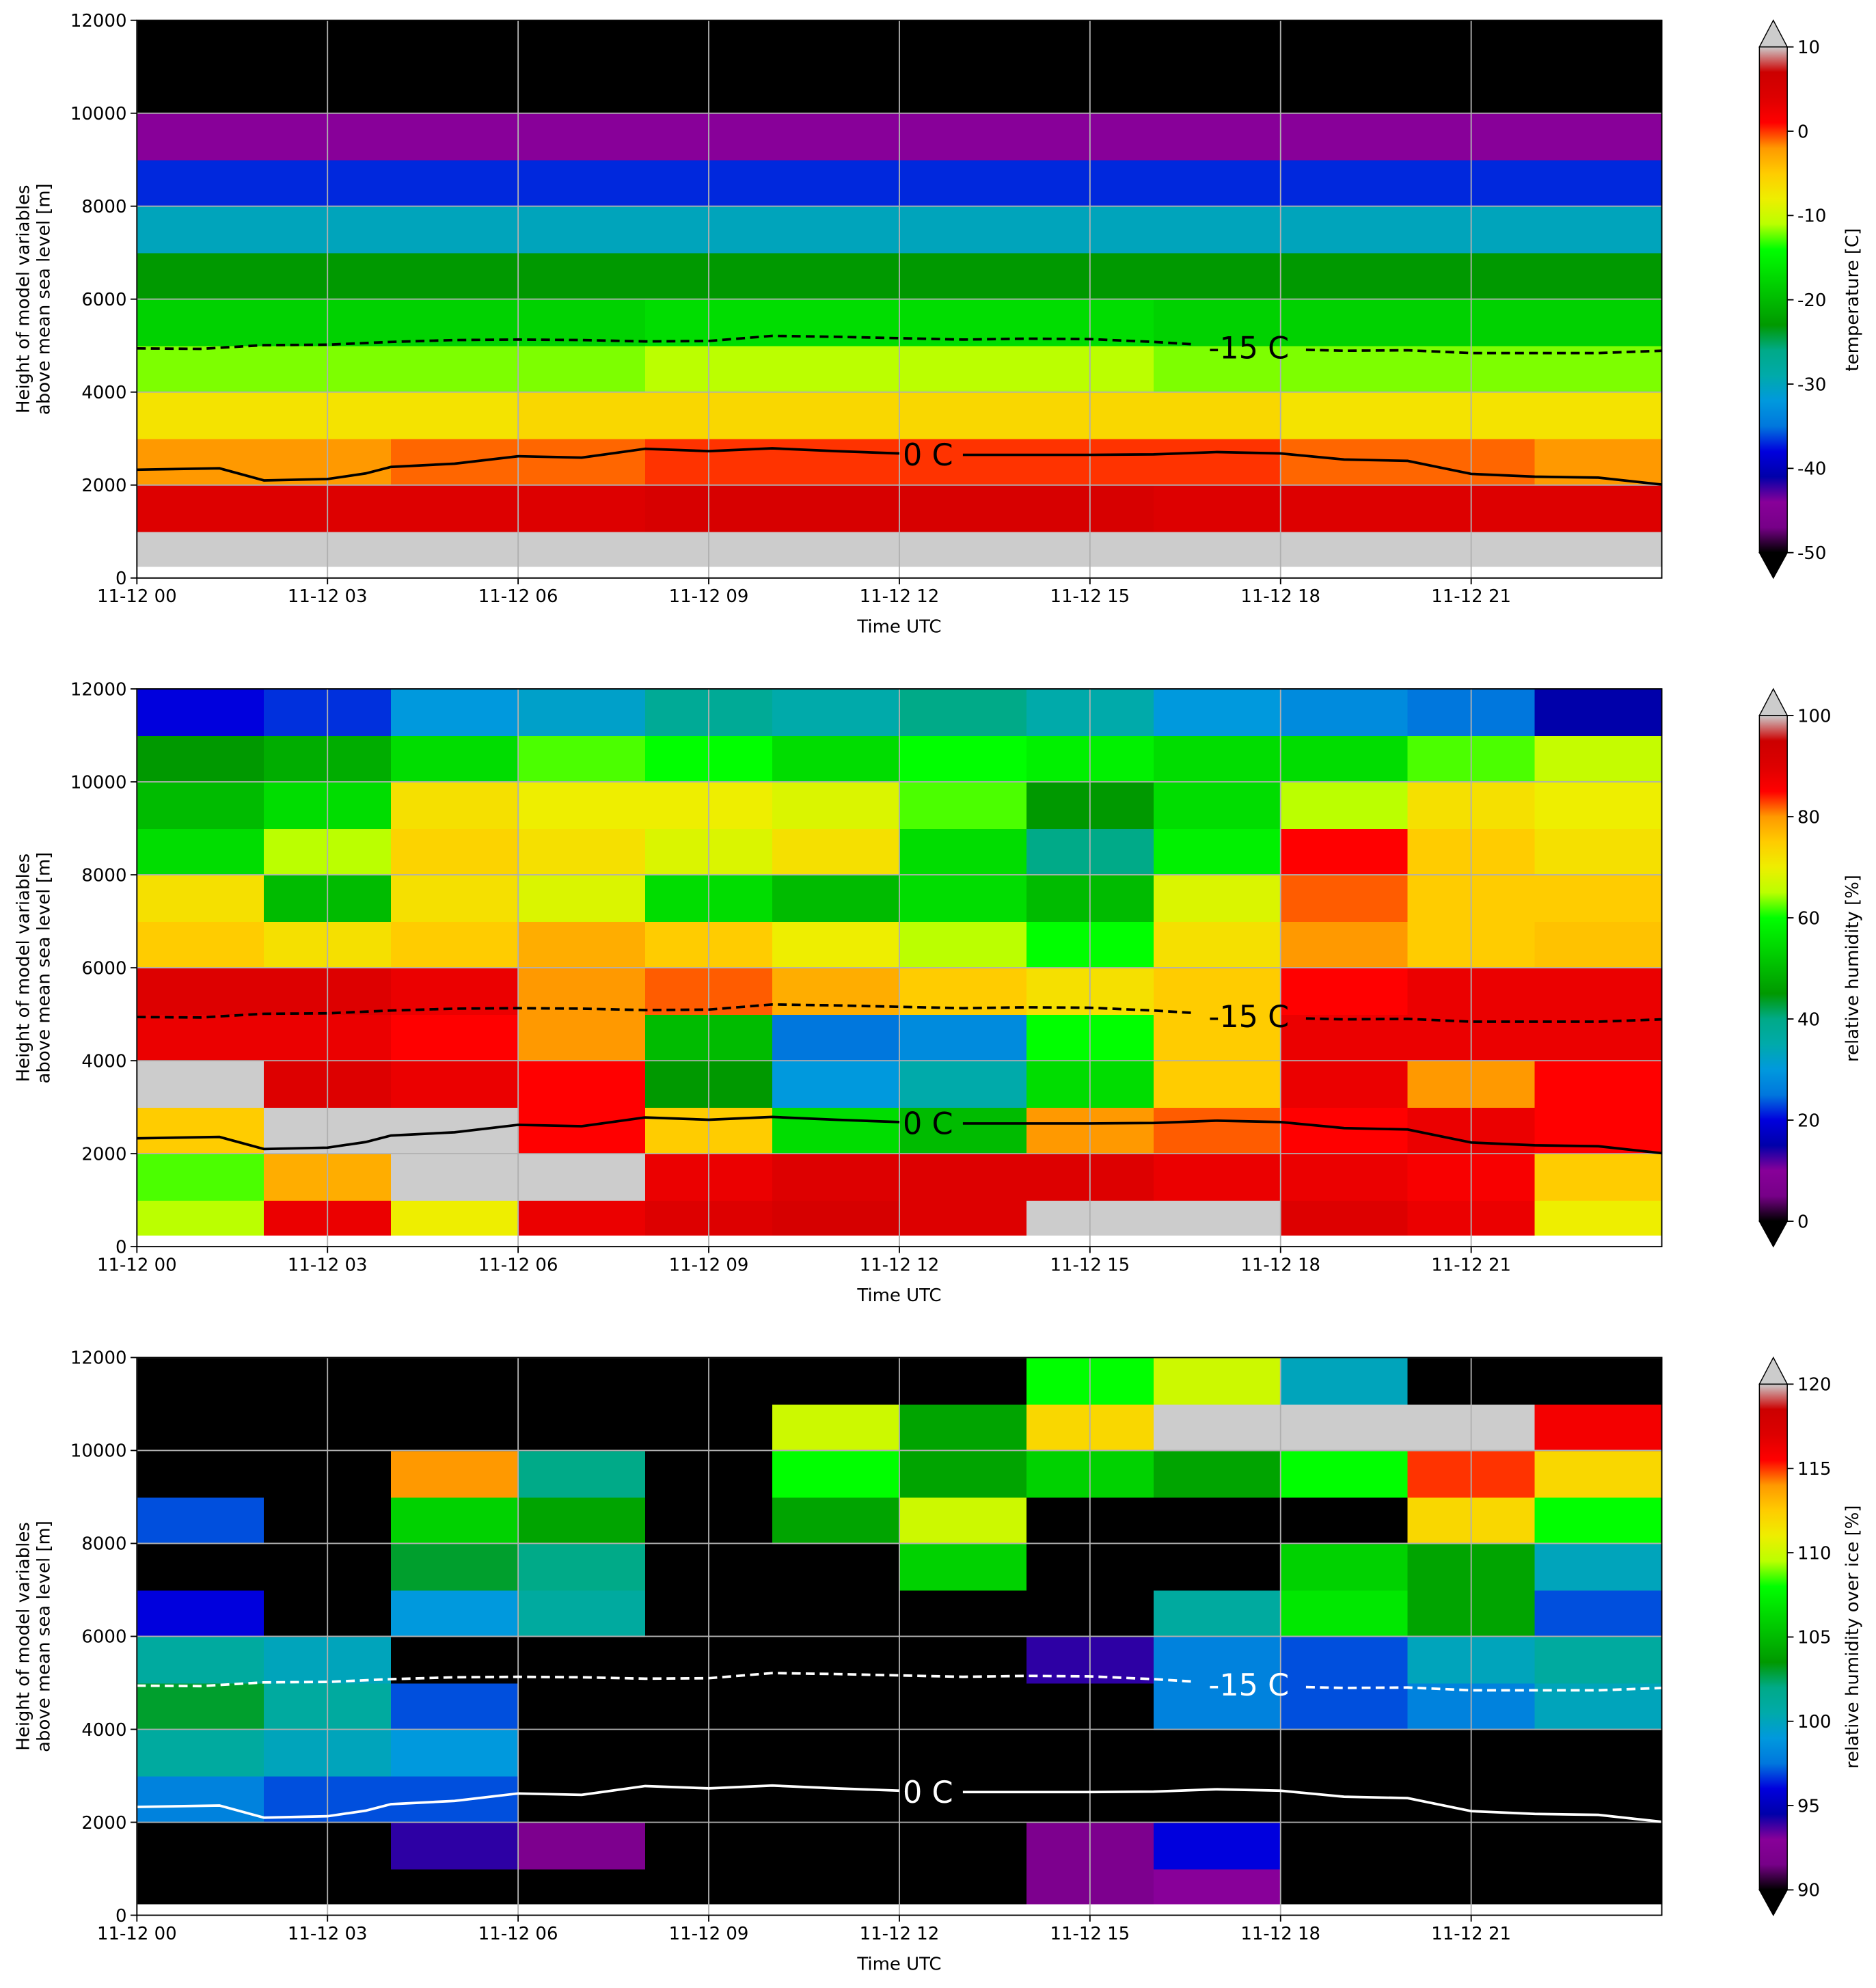 The height and width of the screenshot is (1988, 1876). I want to click on x-tick-label: 11-12 00, so click(137, 597).